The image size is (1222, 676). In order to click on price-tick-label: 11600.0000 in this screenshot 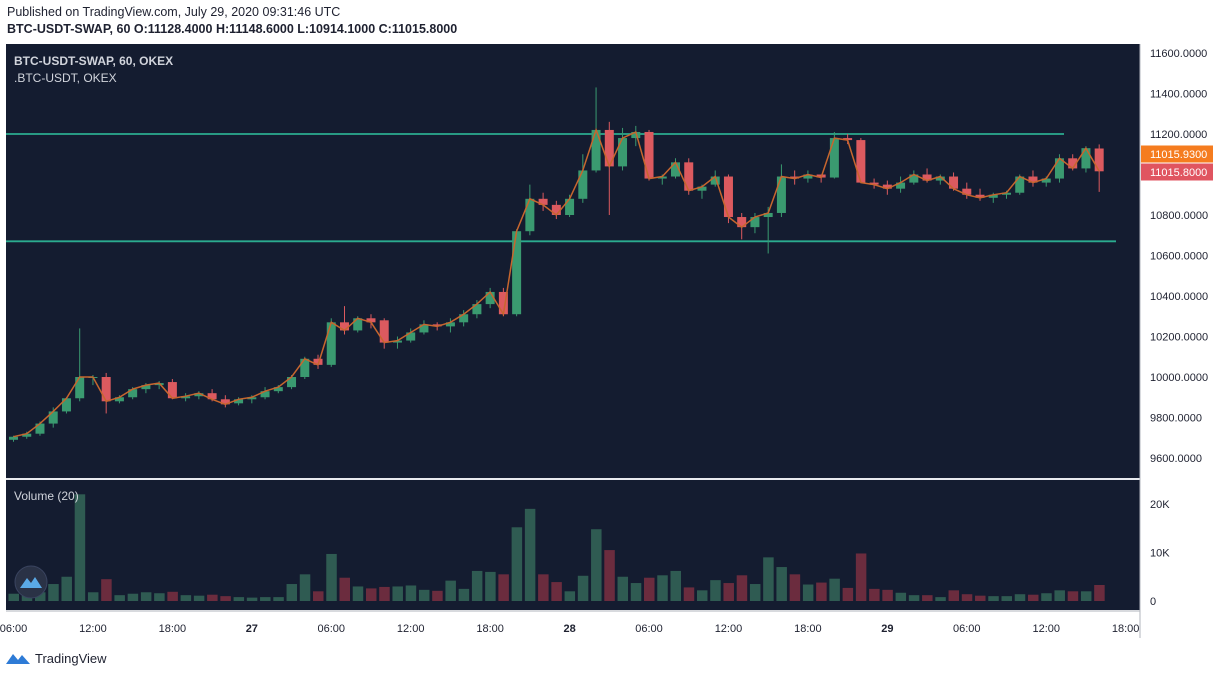, I will do `click(1178, 54)`.